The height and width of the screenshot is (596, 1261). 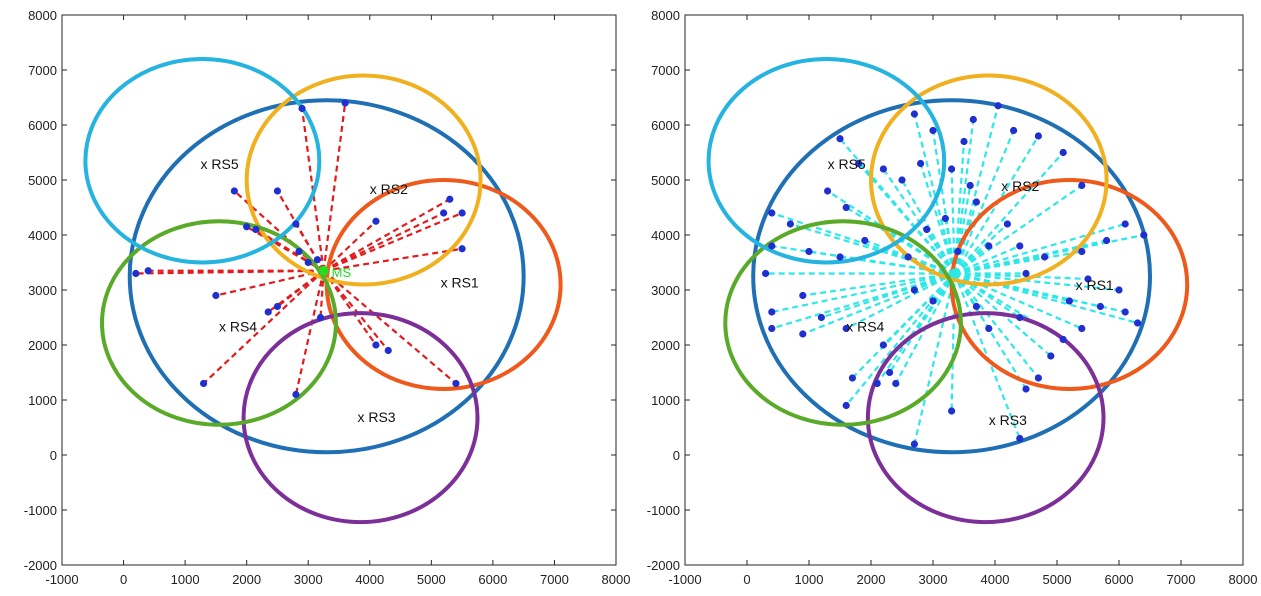 What do you see at coordinates (554, 579) in the screenshot?
I see `x-tick-label: 7000` at bounding box center [554, 579].